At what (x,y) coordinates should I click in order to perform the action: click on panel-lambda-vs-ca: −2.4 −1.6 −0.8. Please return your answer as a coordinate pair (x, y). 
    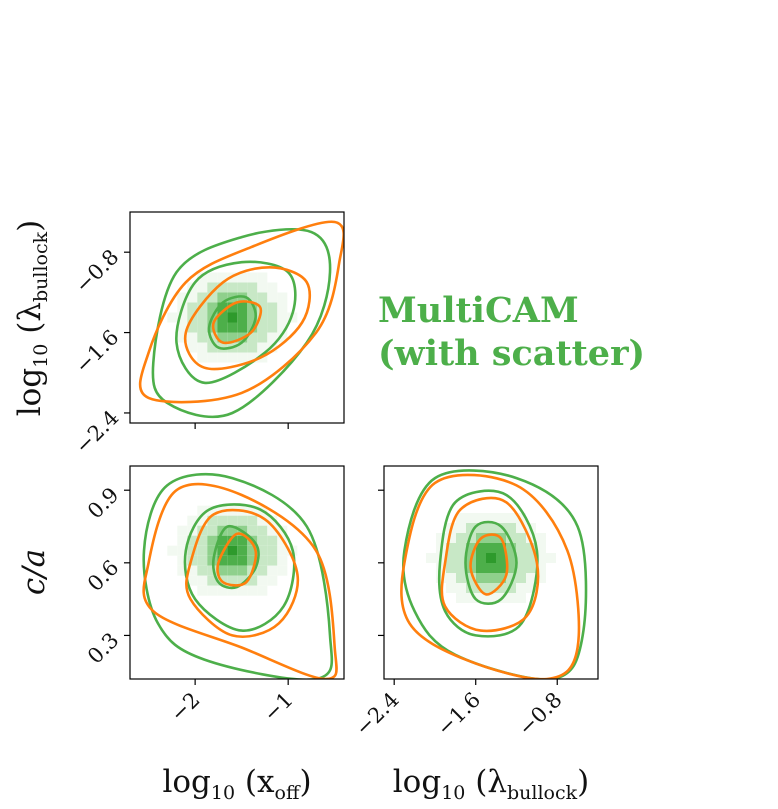
    Looking at the image, I should click on (475, 603).